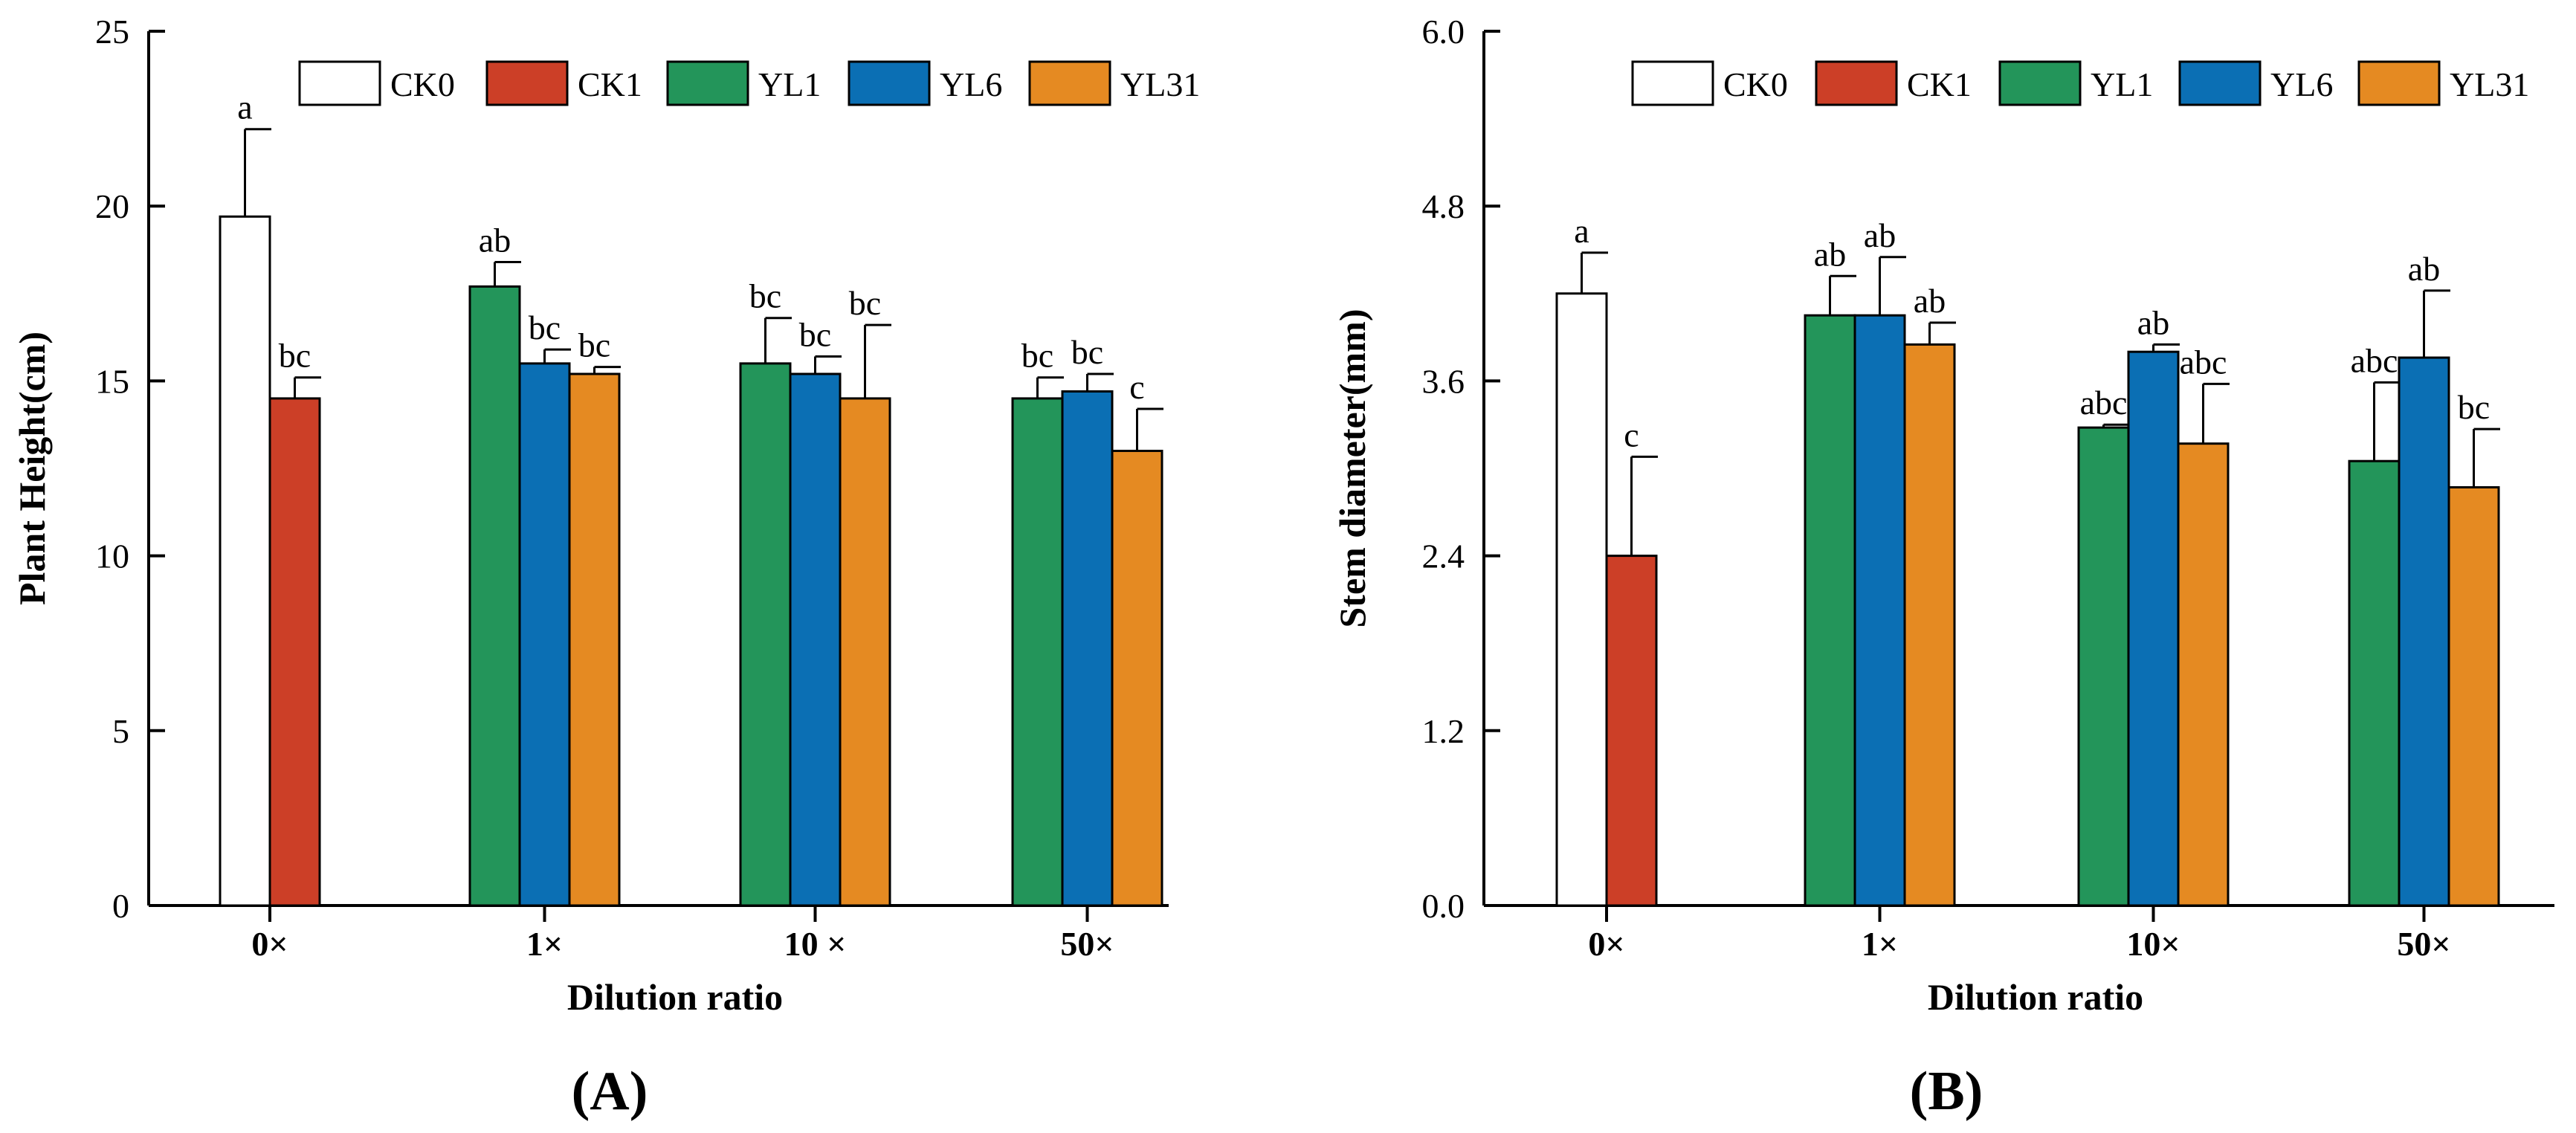  What do you see at coordinates (1443, 32) in the screenshot?
I see `y-tick-label: 6.0` at bounding box center [1443, 32].